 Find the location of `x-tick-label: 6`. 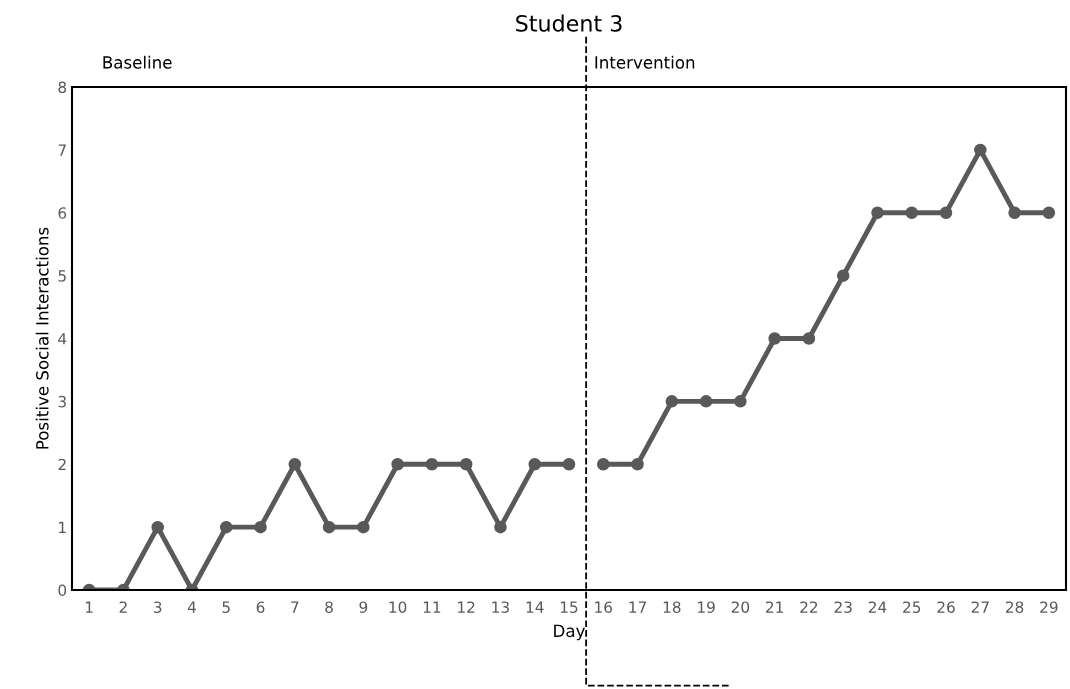

x-tick-label: 6 is located at coordinates (260, 607).